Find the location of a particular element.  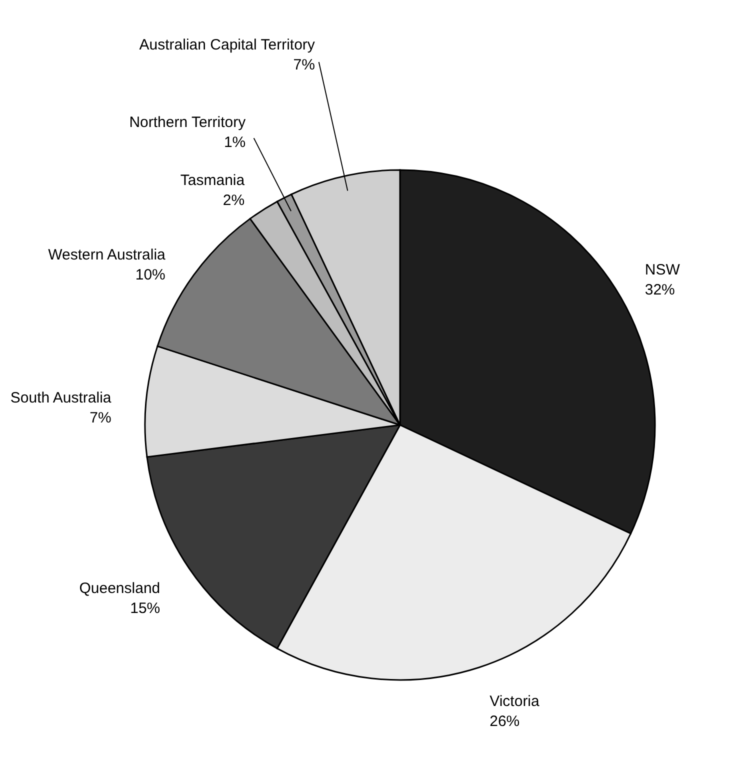

data-label: 32% is located at coordinates (659, 290).